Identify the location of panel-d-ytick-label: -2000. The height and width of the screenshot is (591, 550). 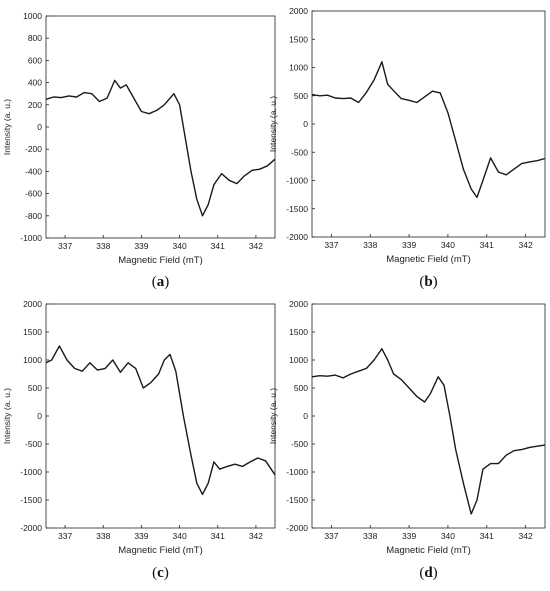
(297, 528).